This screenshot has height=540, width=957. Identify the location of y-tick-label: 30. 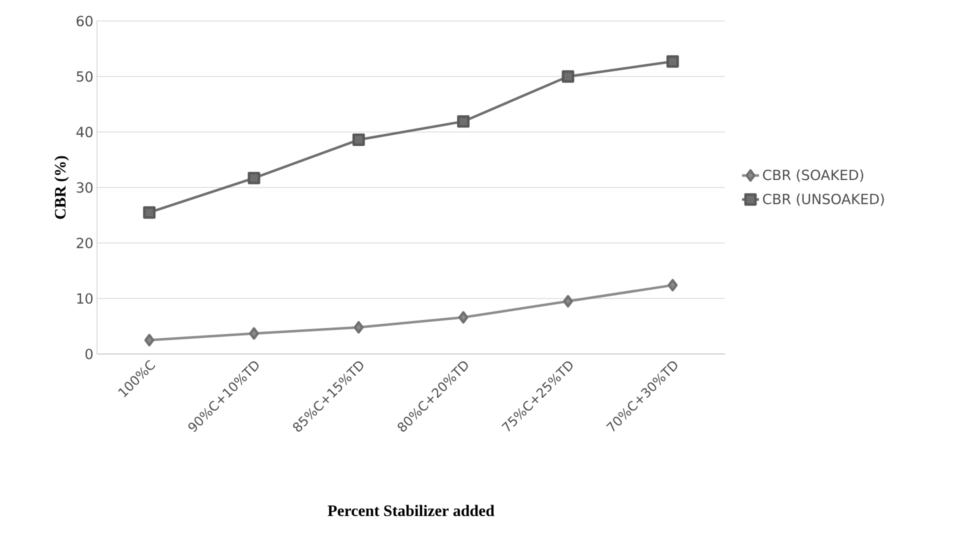
(84, 187).